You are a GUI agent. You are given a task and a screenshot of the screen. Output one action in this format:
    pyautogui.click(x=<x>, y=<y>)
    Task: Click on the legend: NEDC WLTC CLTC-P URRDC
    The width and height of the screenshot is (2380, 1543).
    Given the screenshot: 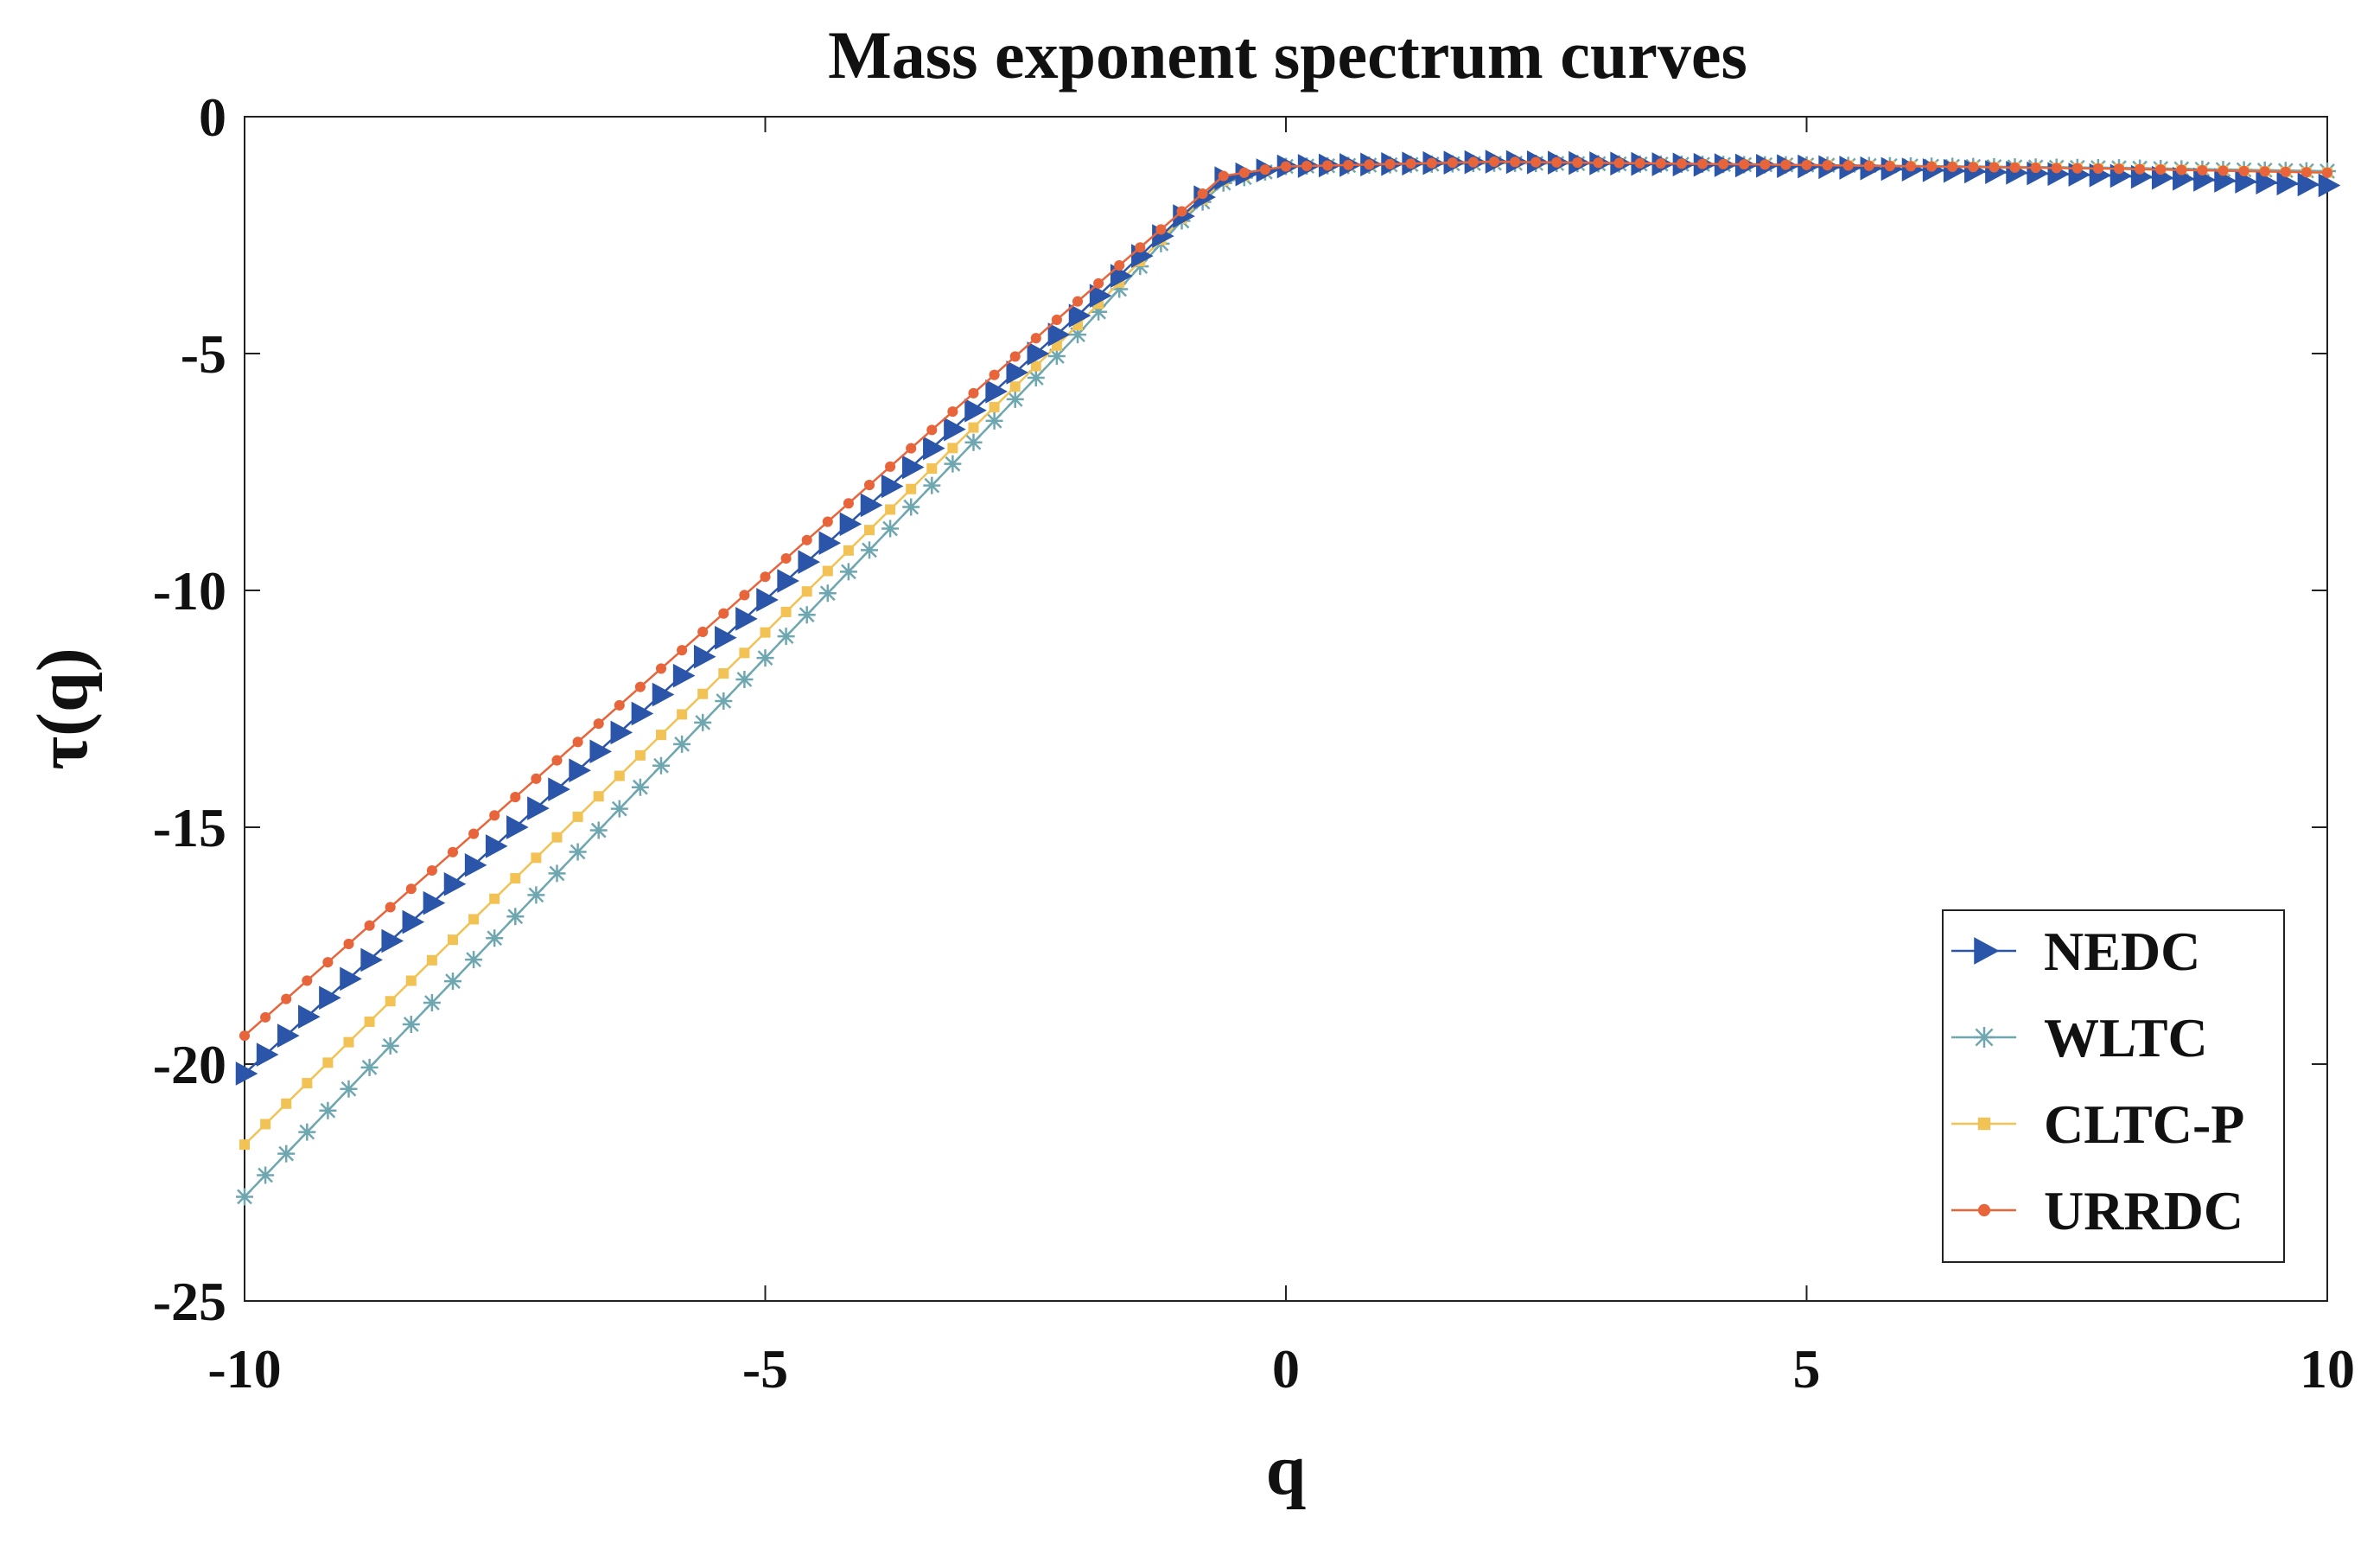 What is the action you would take?
    pyautogui.click(x=2113, y=1086)
    